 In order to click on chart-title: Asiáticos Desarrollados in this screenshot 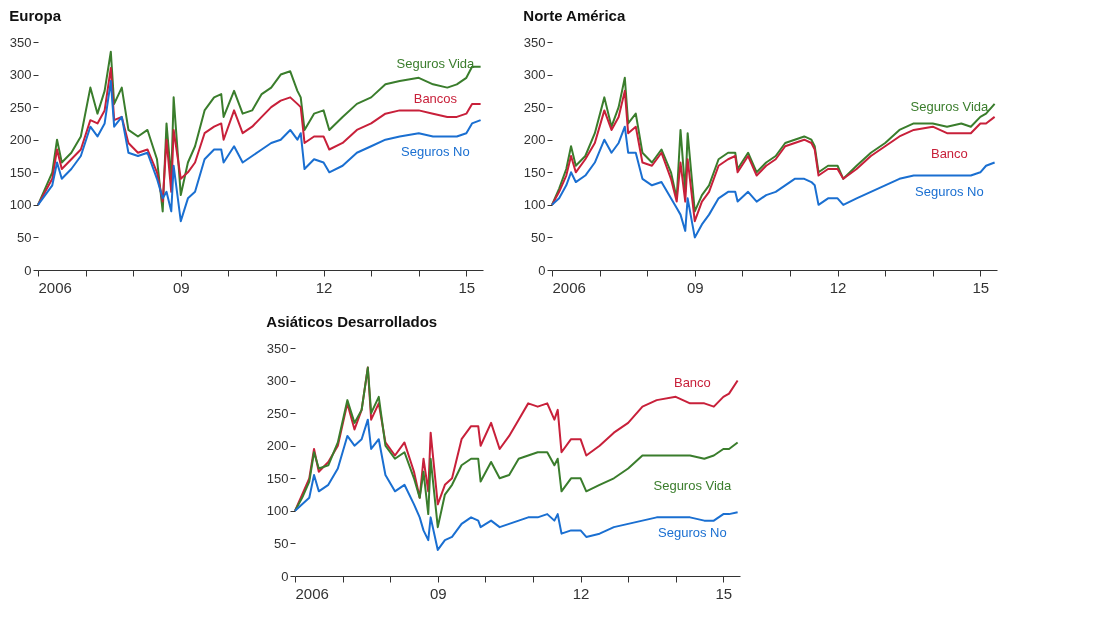, I will do `click(352, 321)`.